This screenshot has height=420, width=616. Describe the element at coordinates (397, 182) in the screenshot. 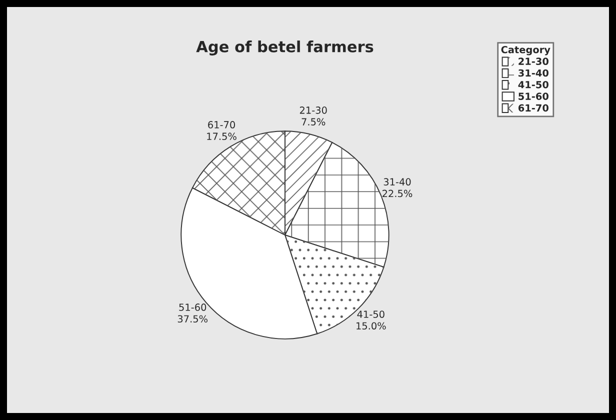

I see `slice-label: 31-40` at that location.